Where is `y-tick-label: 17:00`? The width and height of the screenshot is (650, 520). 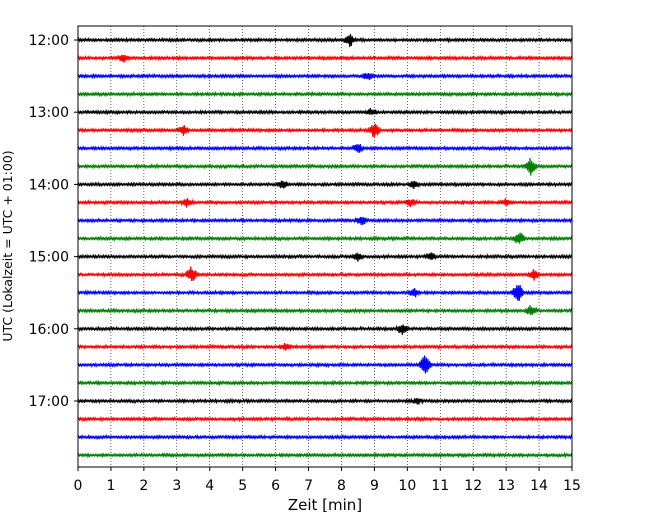 y-tick-label: 17:00 is located at coordinates (49, 402).